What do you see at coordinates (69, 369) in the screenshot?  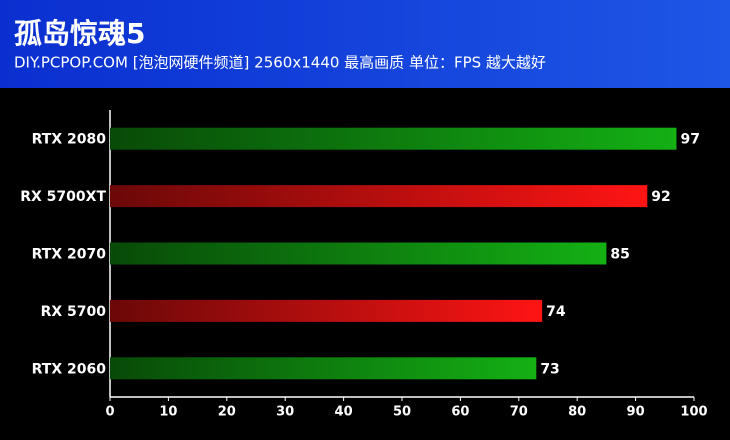 I see `y-tick-label: RTX 2060` at bounding box center [69, 369].